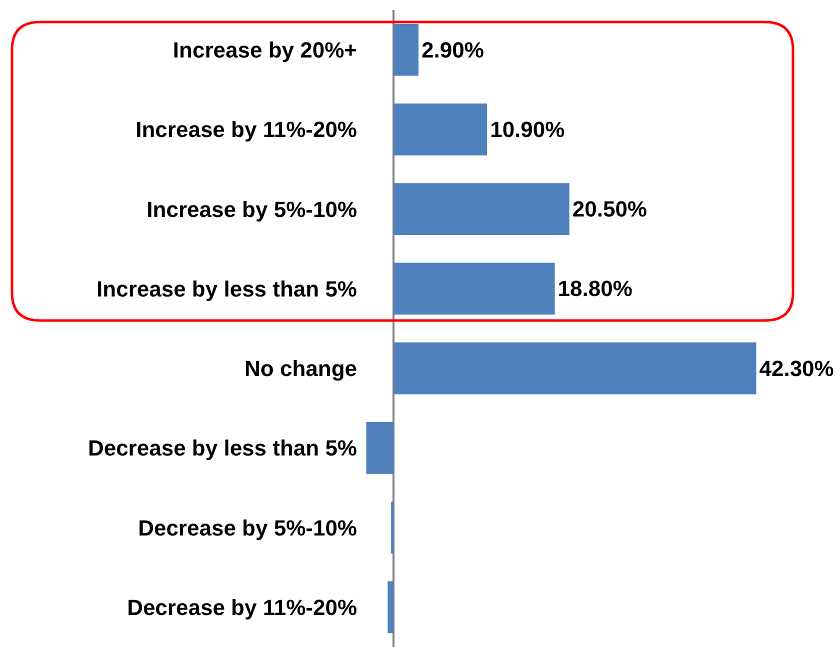  I want to click on y-tick-label: Decrease by 5%-10%, so click(247, 527).